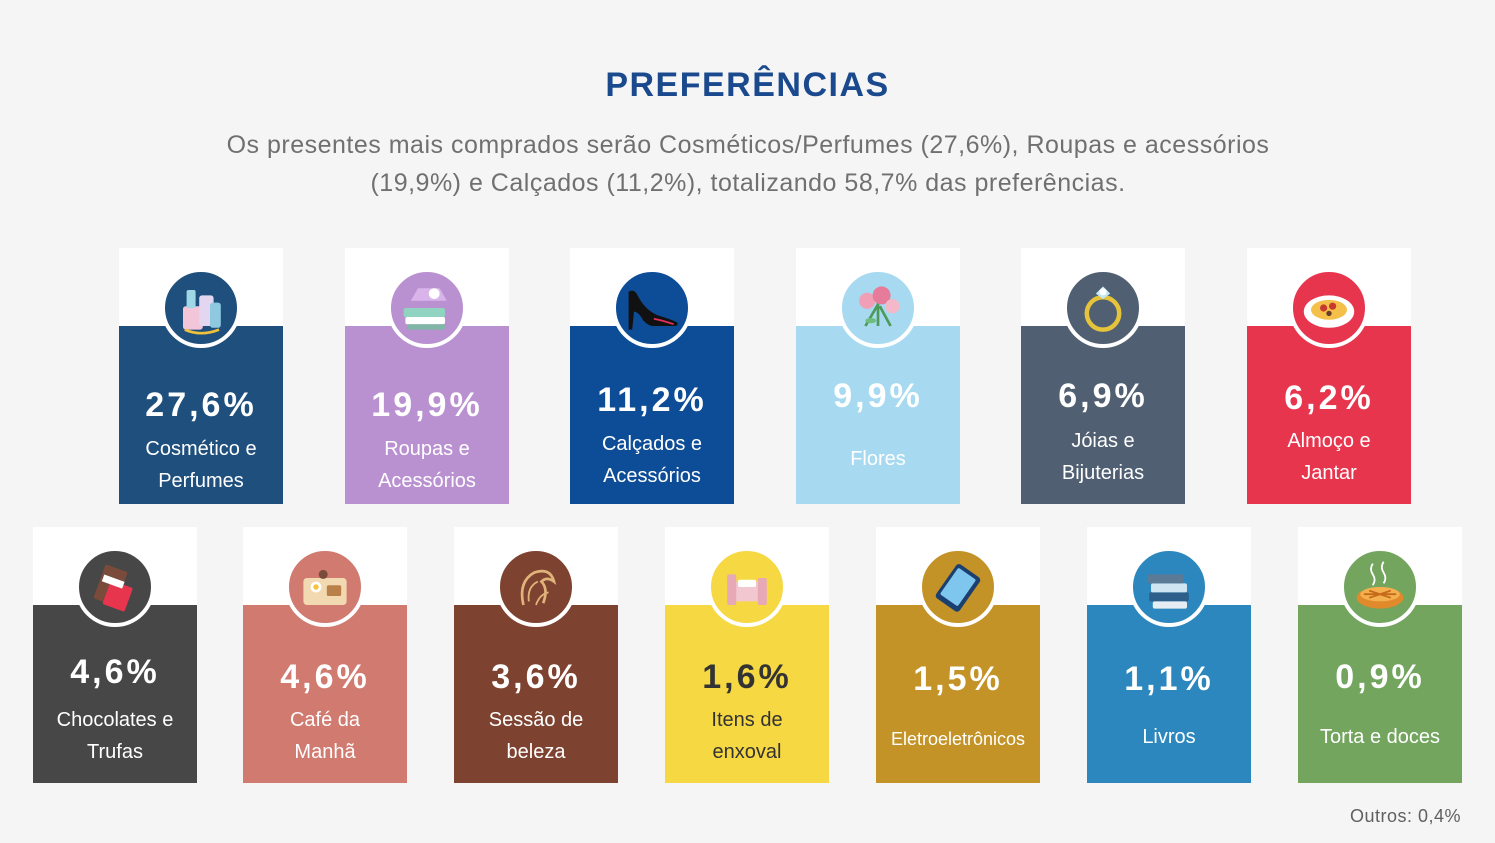 The image size is (1495, 843). What do you see at coordinates (958, 587) in the screenshot?
I see `tablet-icon` at bounding box center [958, 587].